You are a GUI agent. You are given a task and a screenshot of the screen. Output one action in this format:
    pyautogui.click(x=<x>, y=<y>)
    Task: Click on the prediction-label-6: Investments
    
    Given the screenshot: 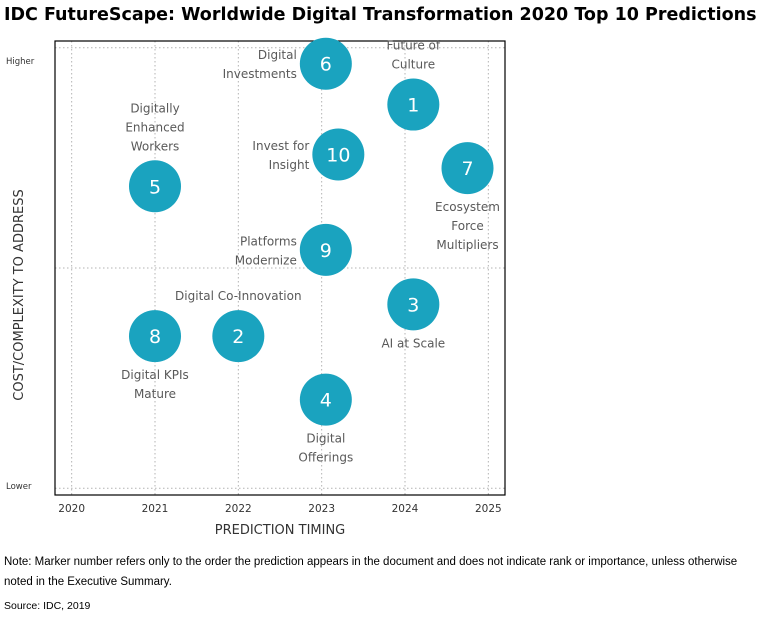 What is the action you would take?
    pyautogui.click(x=260, y=74)
    